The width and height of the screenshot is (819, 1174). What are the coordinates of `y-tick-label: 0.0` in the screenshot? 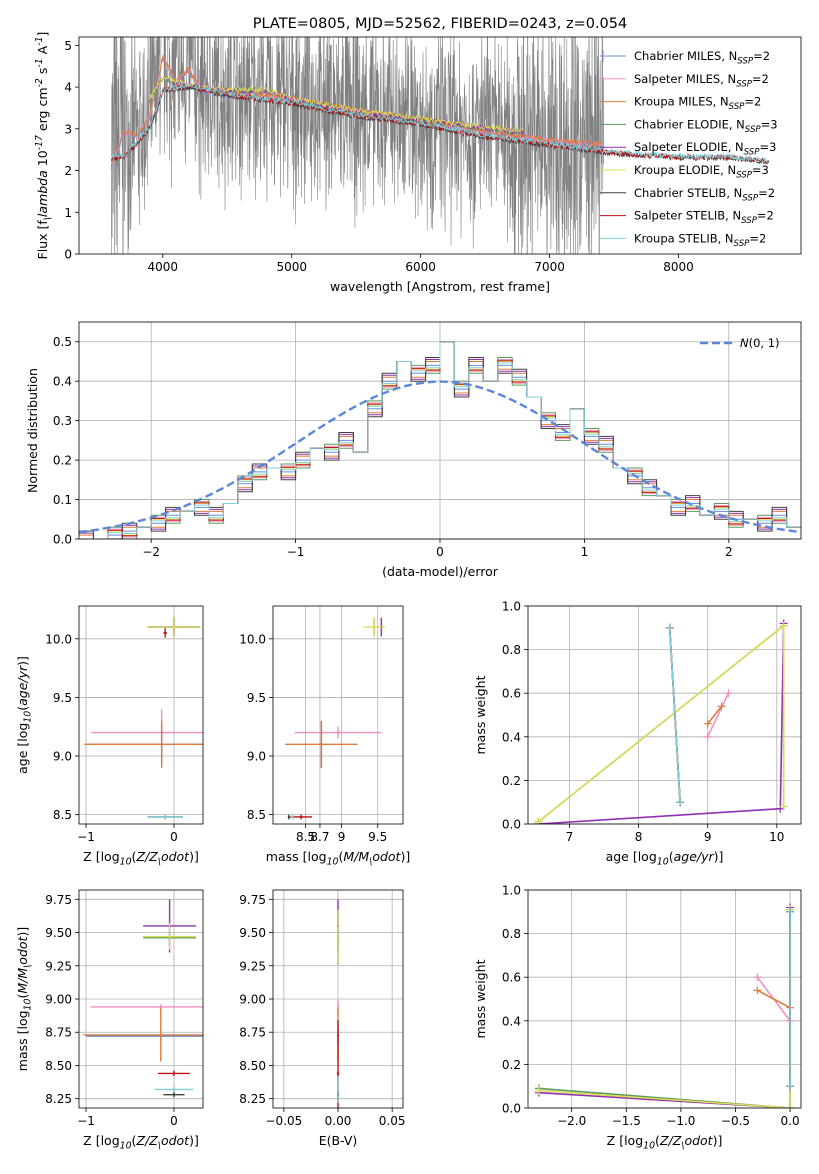 It's located at (511, 825).